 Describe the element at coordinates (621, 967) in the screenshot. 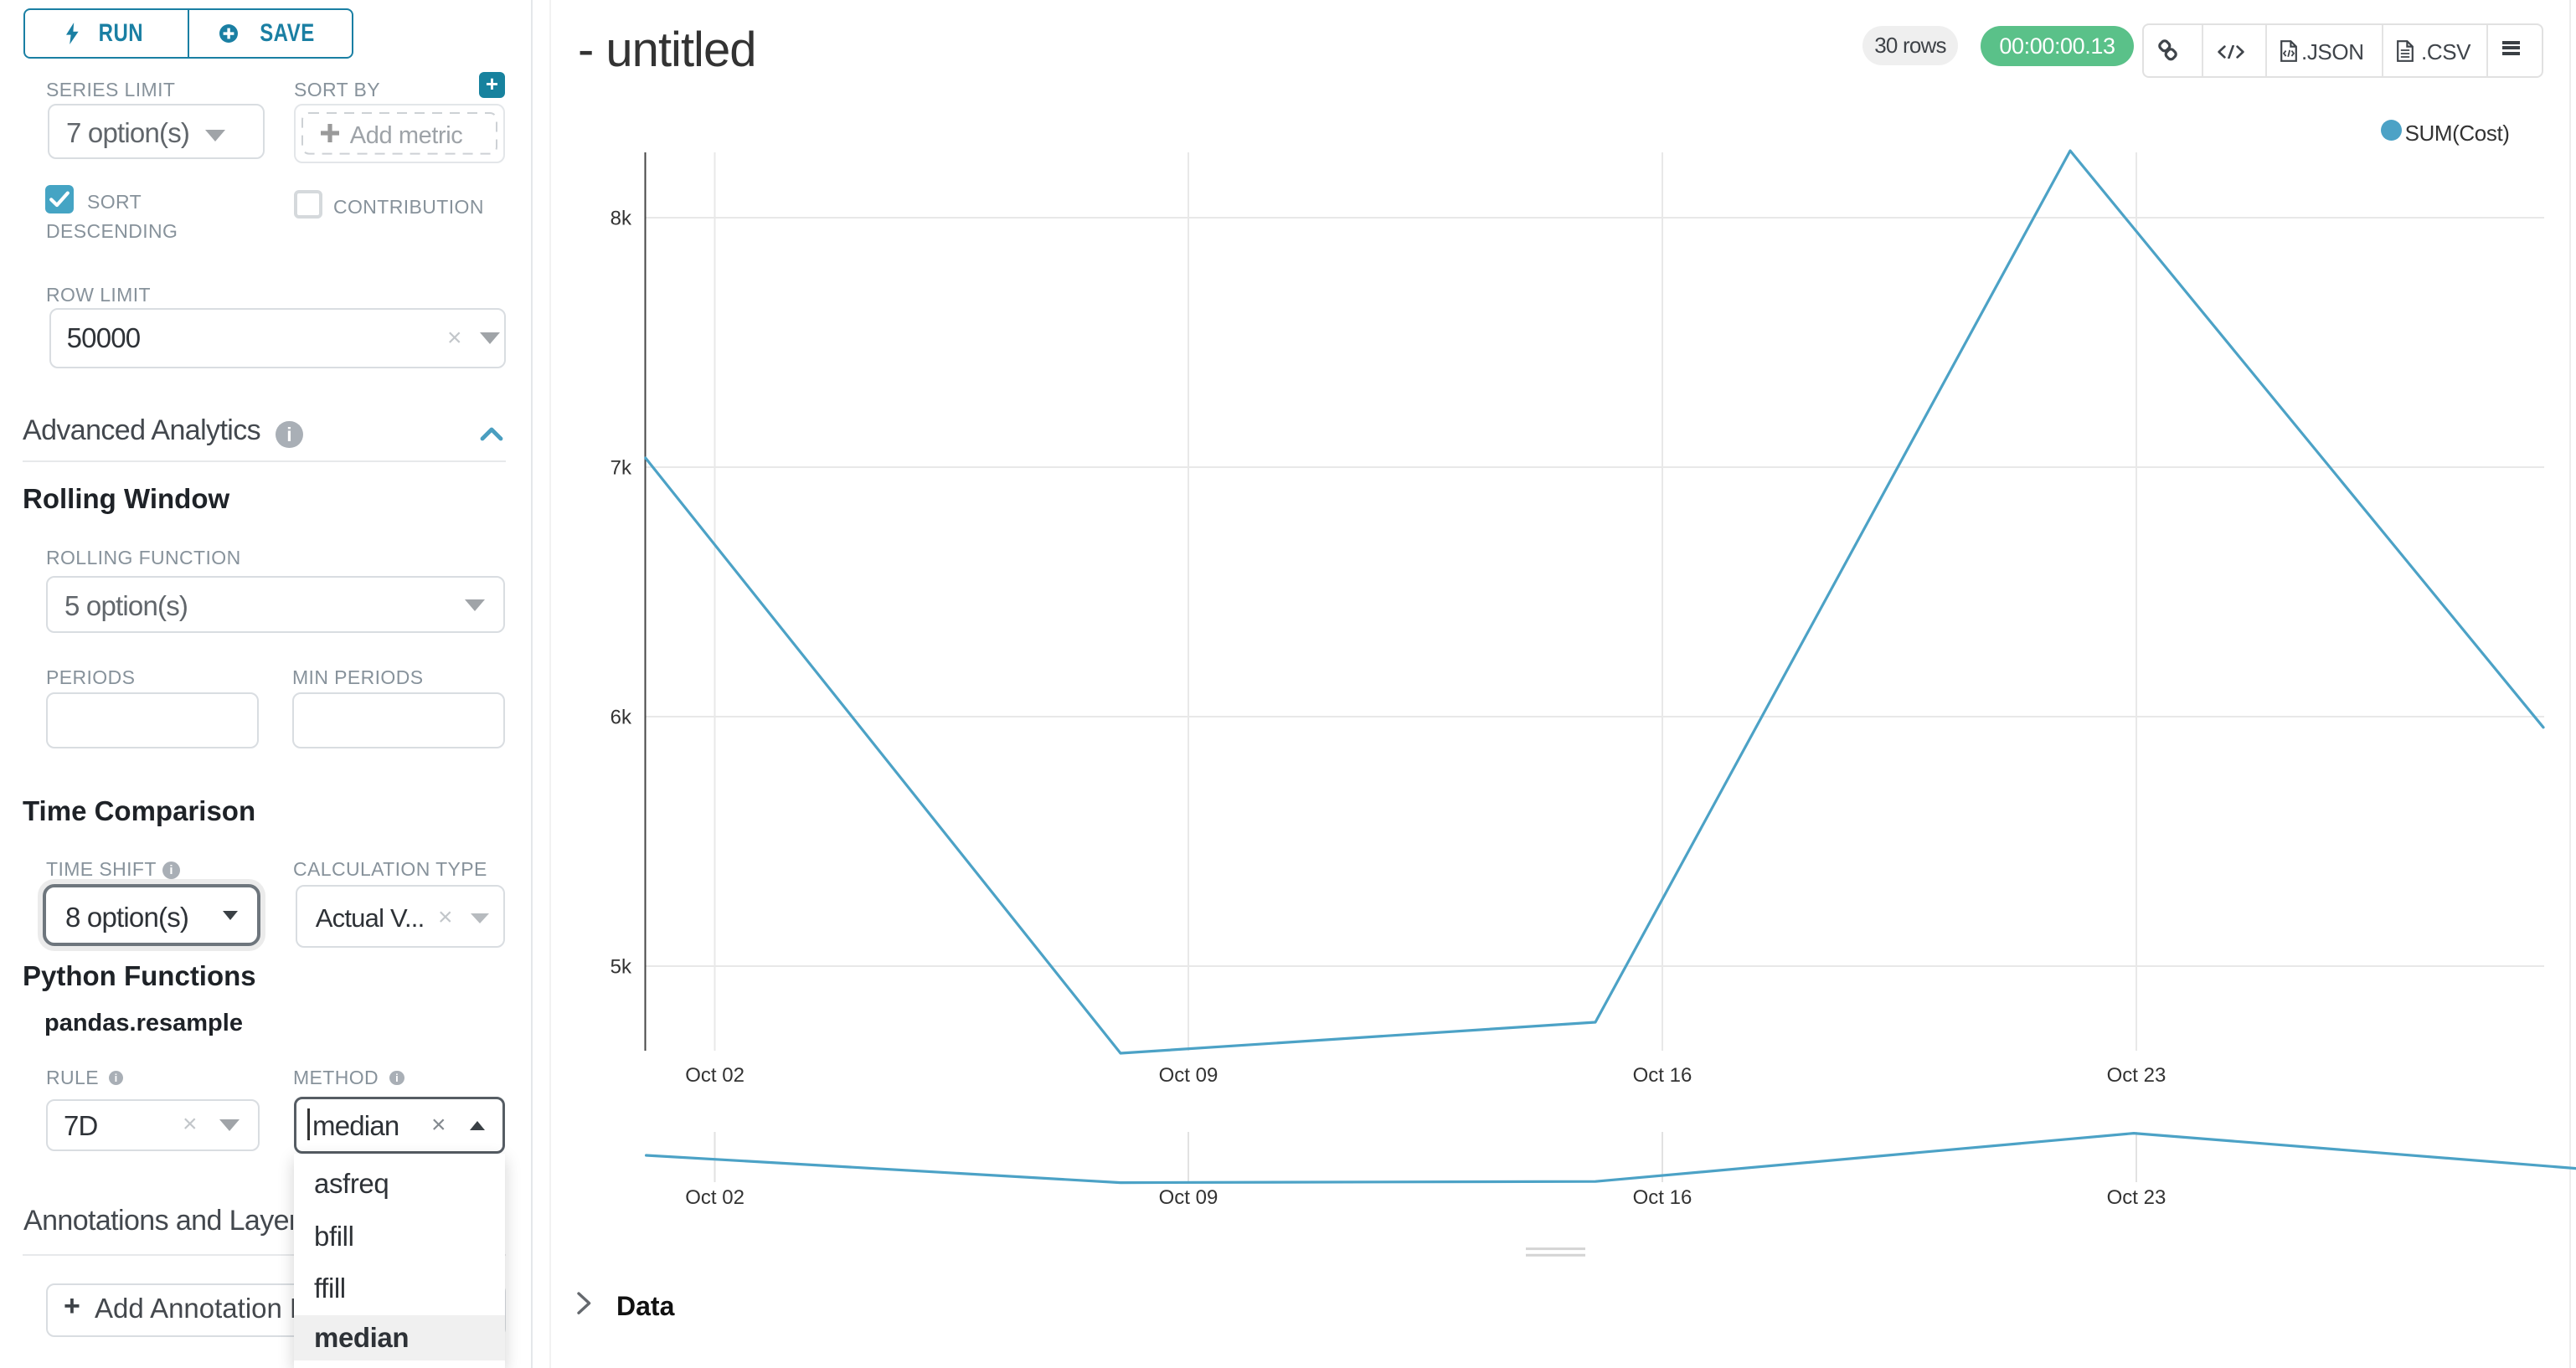

I see `svg-text: 5k` at that location.